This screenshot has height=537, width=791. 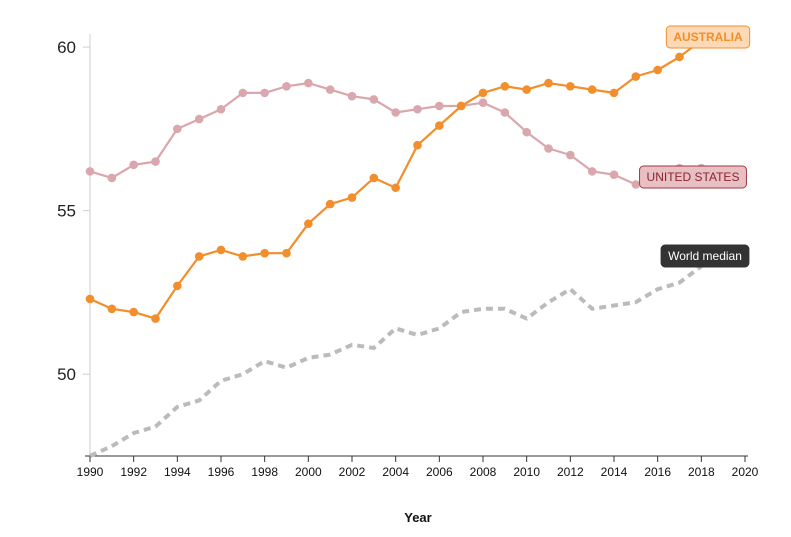 What do you see at coordinates (657, 472) in the screenshot?
I see `x-tick-label: 2016` at bounding box center [657, 472].